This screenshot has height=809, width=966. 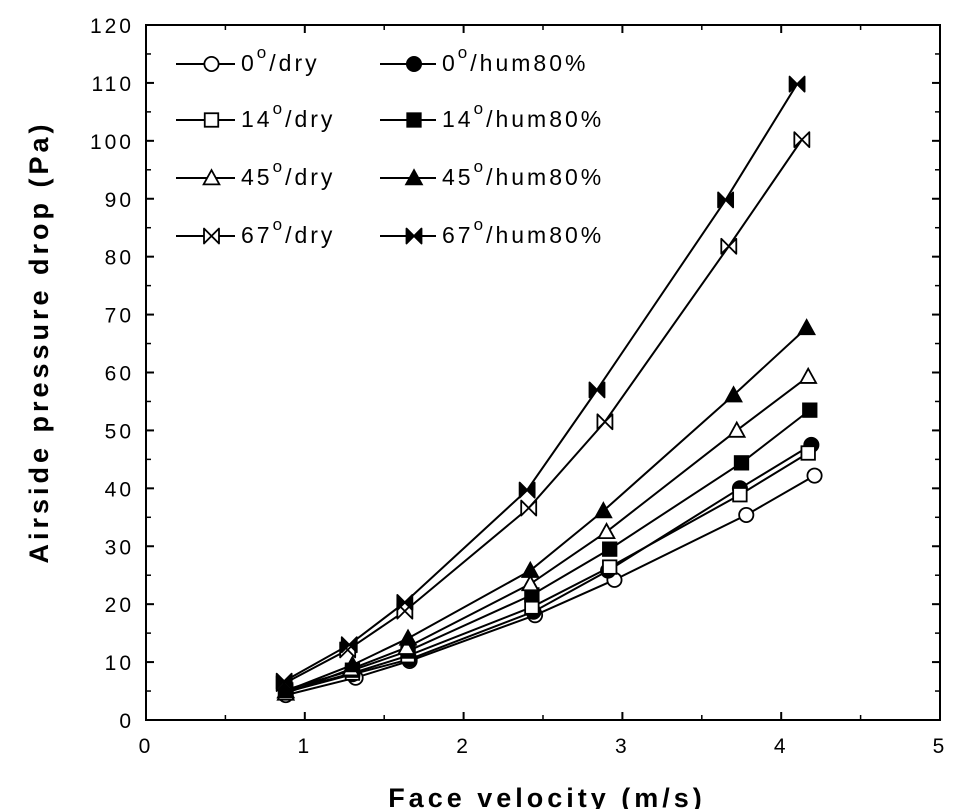 What do you see at coordinates (288, 173) in the screenshot?
I see `legend-label: 45o/dry` at bounding box center [288, 173].